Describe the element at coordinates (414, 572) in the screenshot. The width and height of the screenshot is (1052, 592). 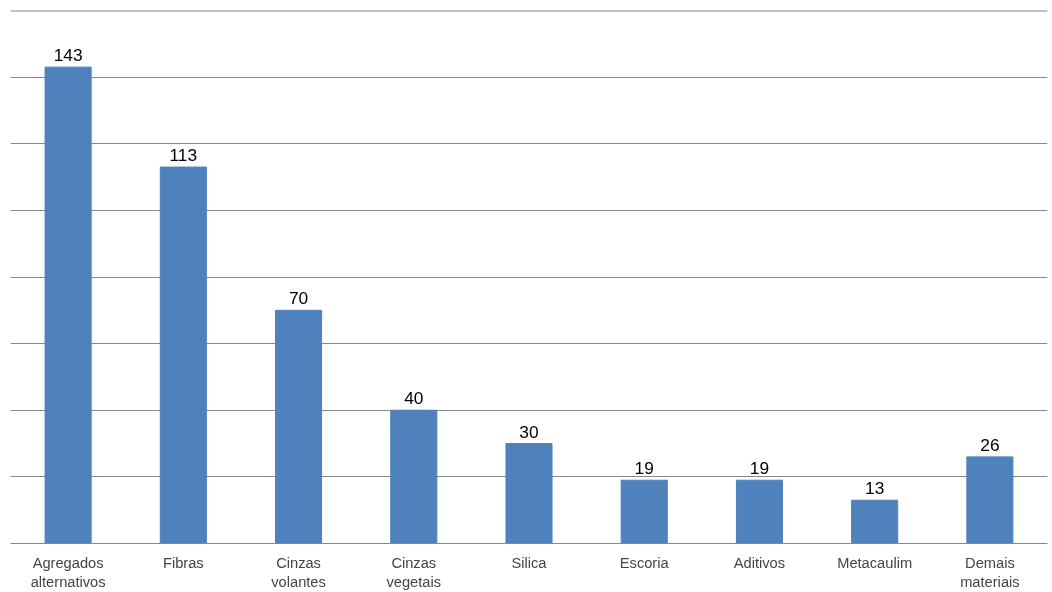
I see `x-tick-label: Cinzas vegetais` at that location.